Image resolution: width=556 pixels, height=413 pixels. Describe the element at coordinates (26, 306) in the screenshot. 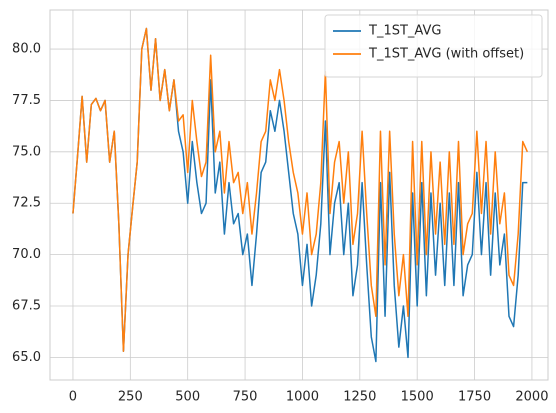

I see `y-tick-label: 67.5` at that location.